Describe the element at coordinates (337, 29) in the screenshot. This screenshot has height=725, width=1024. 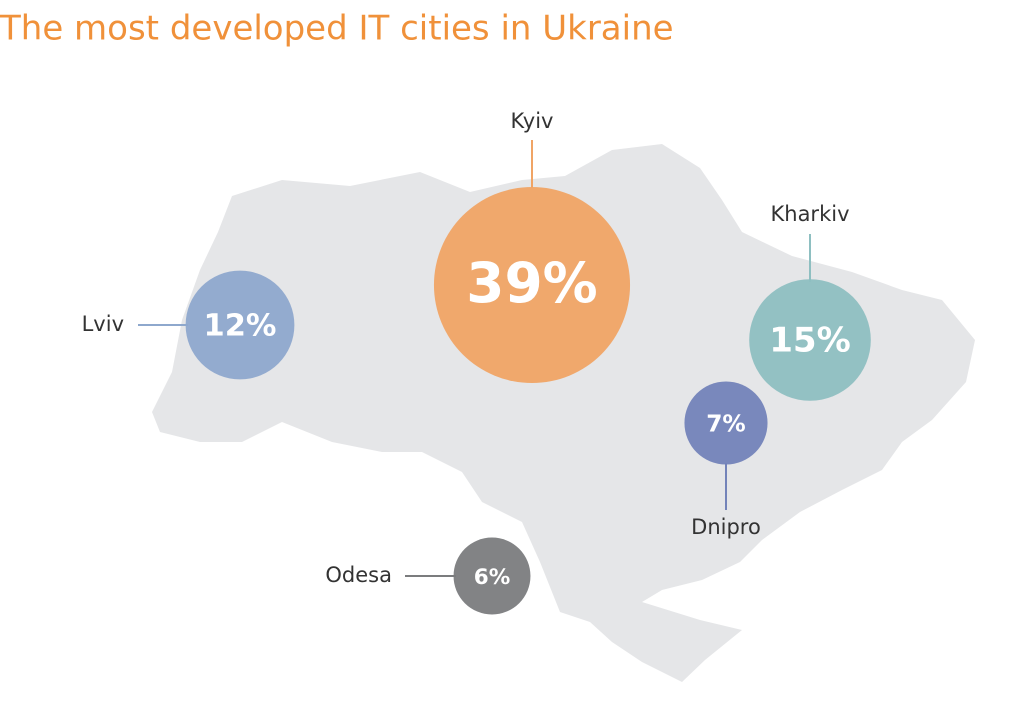
I see `chart-title: The most developed IT cities in Ukraine` at that location.